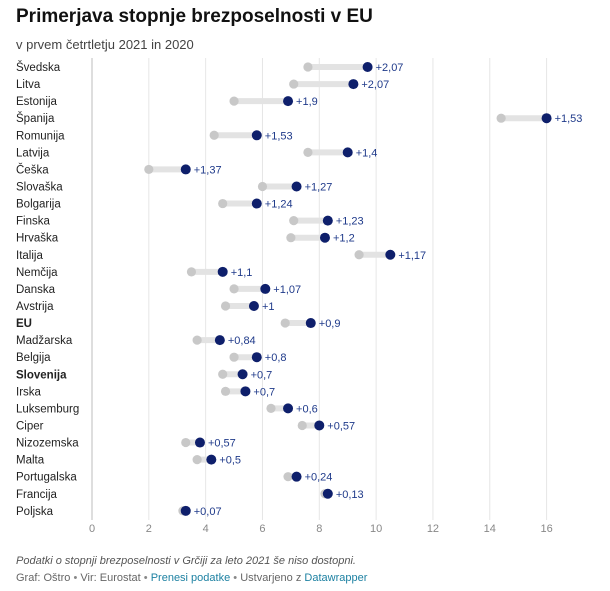  I want to click on datawrapper-link: Datawrapper, so click(336, 578).